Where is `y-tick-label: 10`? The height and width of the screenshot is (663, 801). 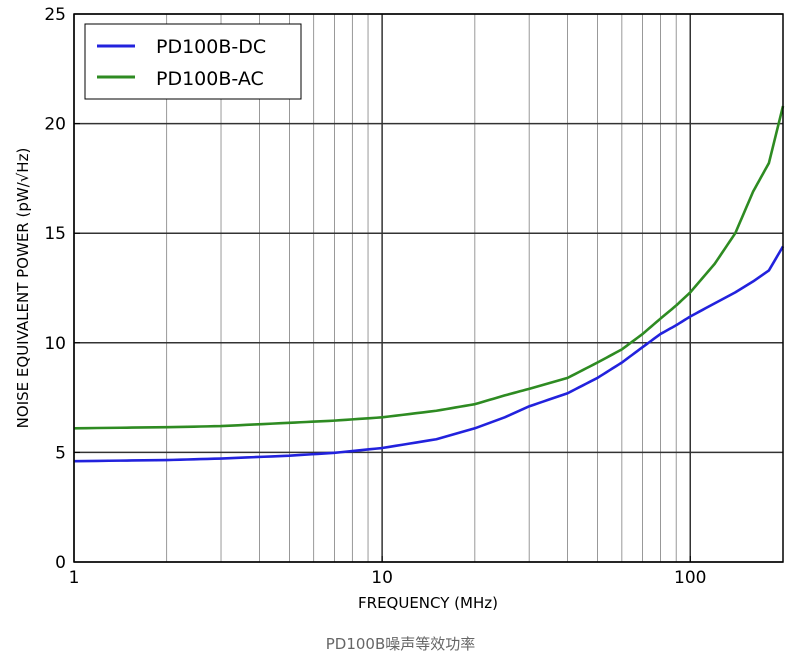 y-tick-label: 10 is located at coordinates (55, 344).